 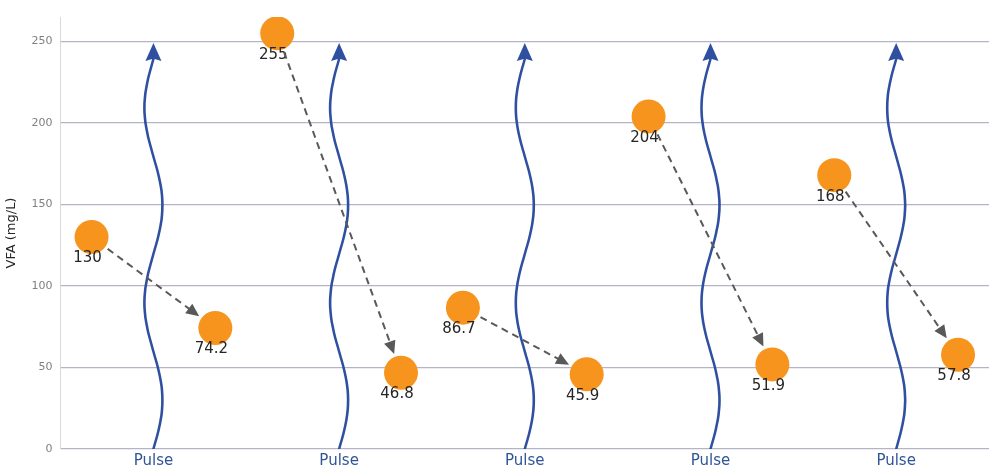 What do you see at coordinates (768, 384) in the screenshot?
I see `data-label: 51.9` at bounding box center [768, 384].